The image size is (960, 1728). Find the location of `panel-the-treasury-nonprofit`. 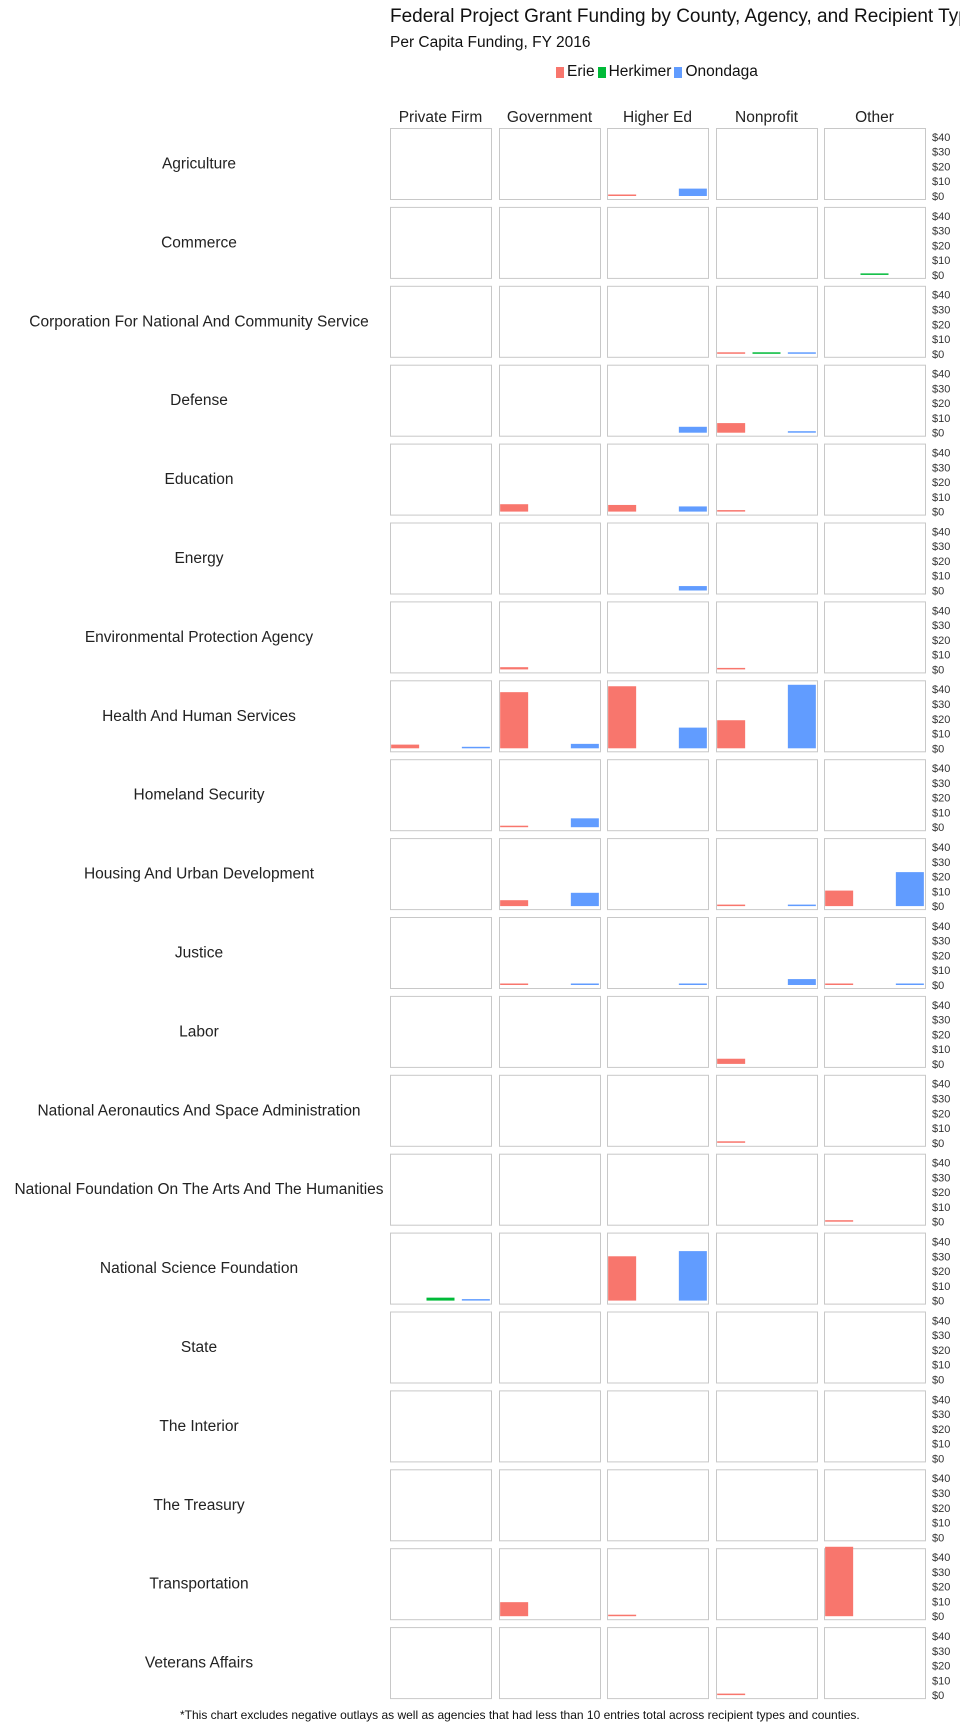

panel-the-treasury-nonprofit is located at coordinates (767, 1505).